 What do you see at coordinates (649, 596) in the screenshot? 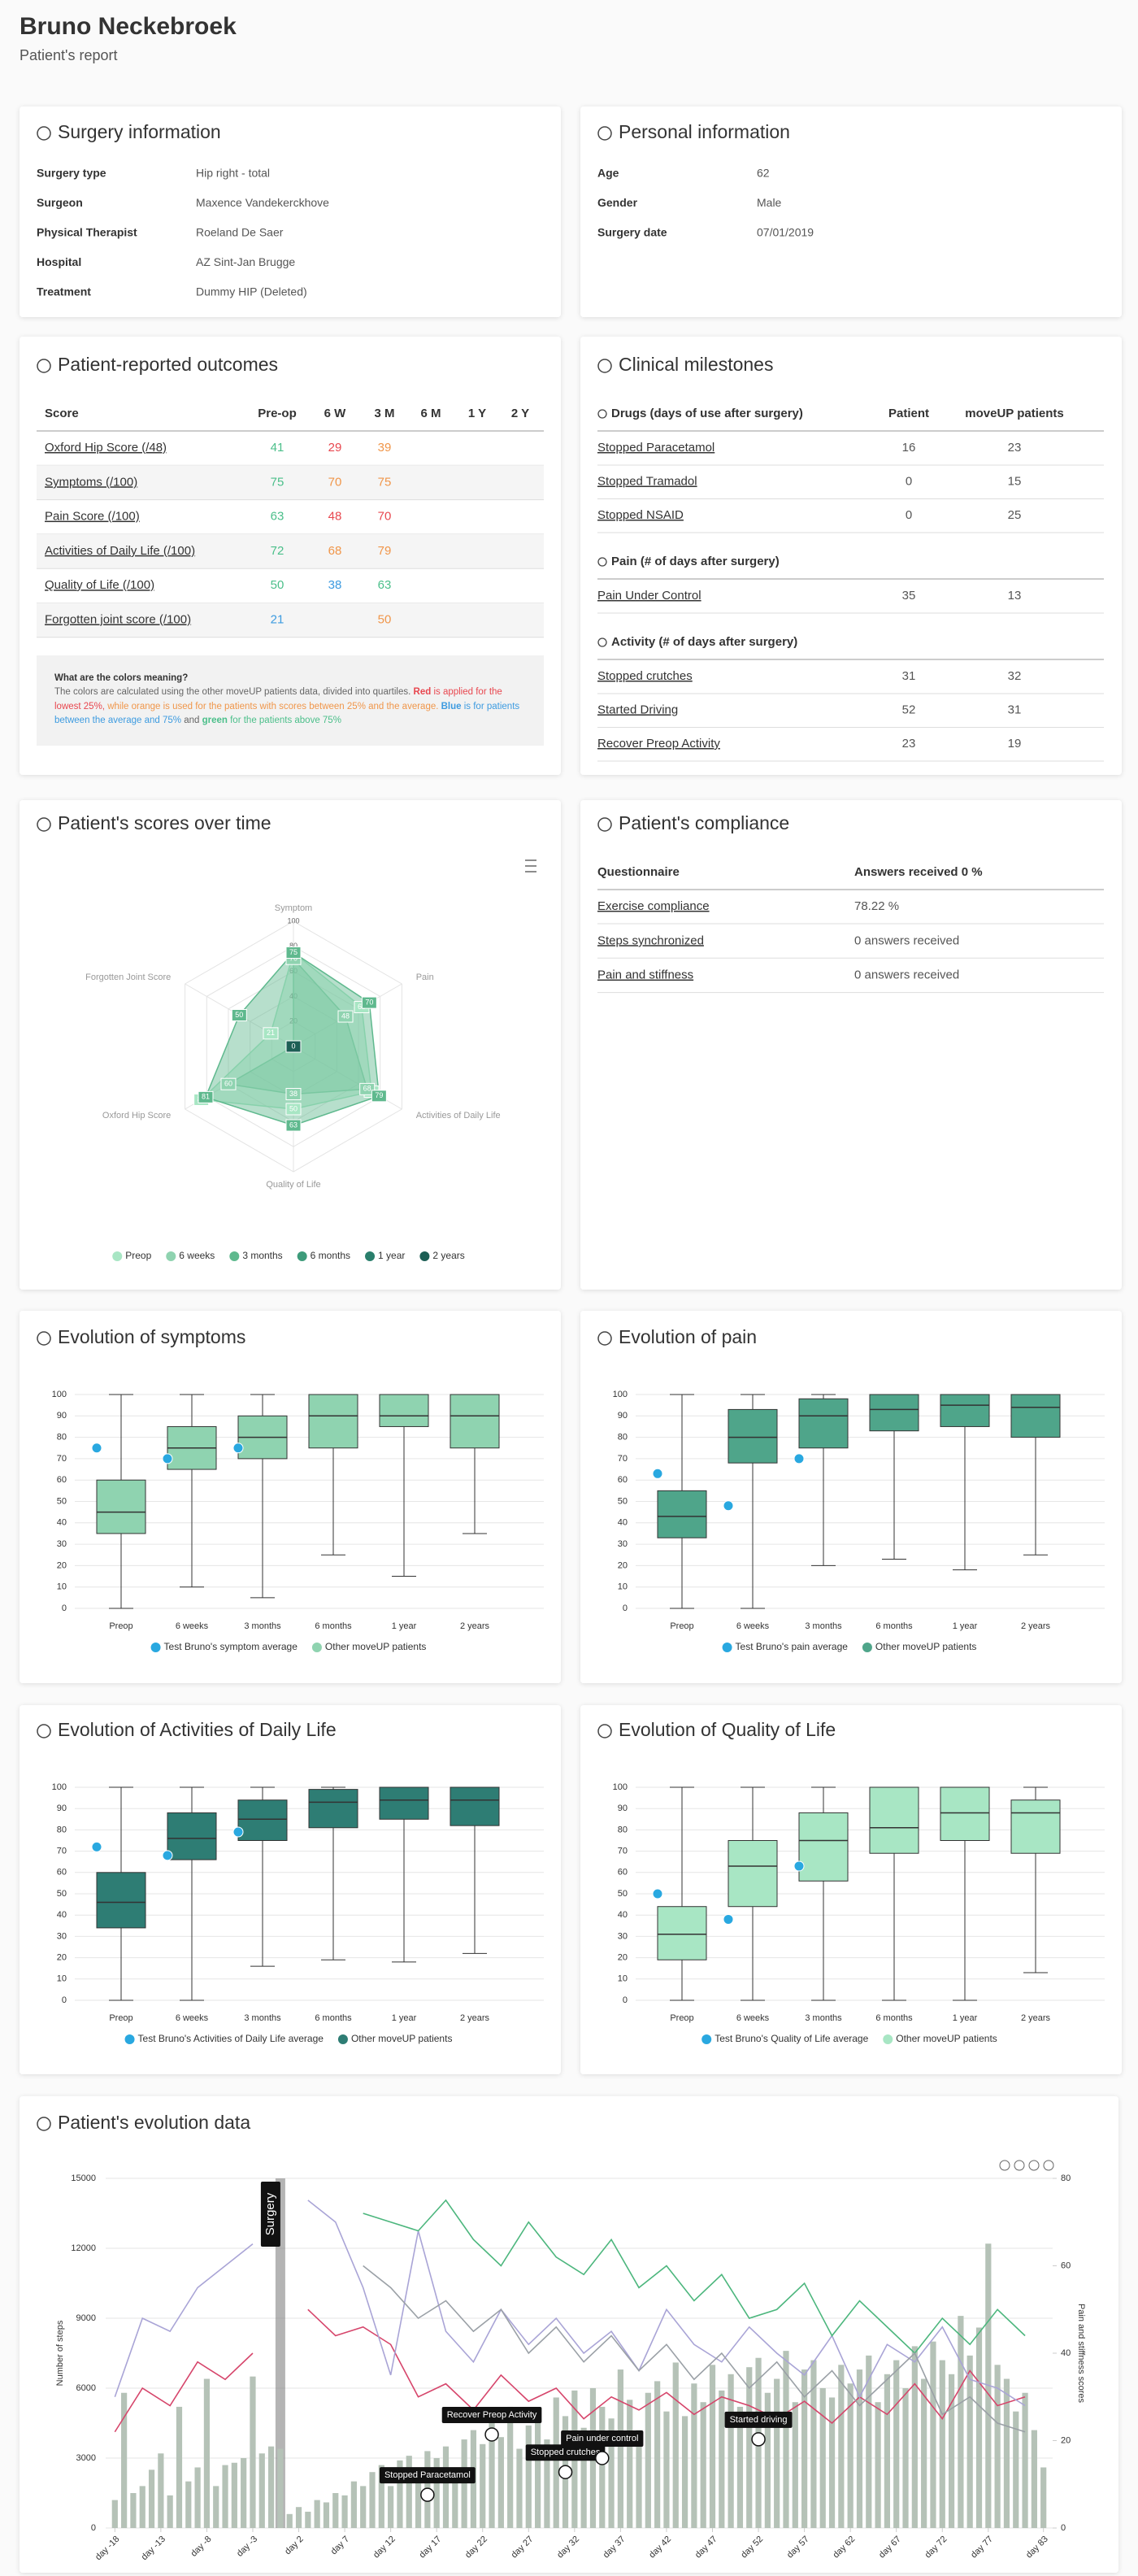
I see `milestone-link: Pain Under Control` at bounding box center [649, 596].